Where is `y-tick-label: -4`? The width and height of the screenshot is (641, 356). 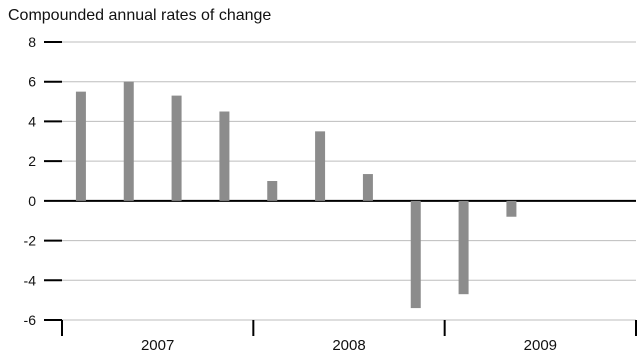
y-tick-label: -4 is located at coordinates (30, 280).